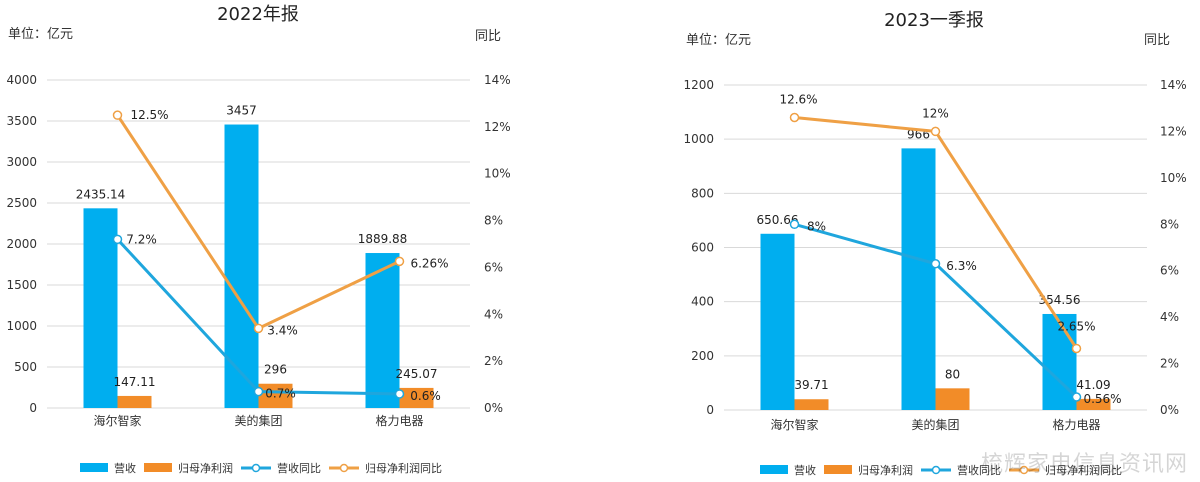 This screenshot has width=1200, height=482. Describe the element at coordinates (935, 113) in the screenshot. I see `chart-2023q1-profit-yoy-label: 12%` at that location.